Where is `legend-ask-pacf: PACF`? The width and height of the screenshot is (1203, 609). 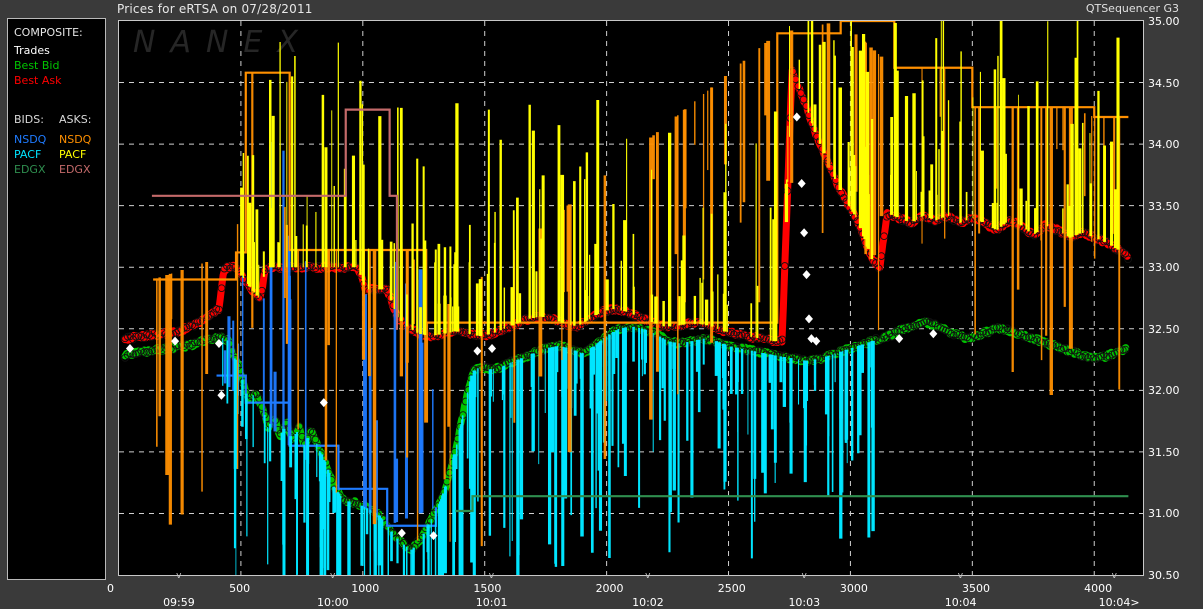
legend-ask-pacf: PACF is located at coordinates (73, 154).